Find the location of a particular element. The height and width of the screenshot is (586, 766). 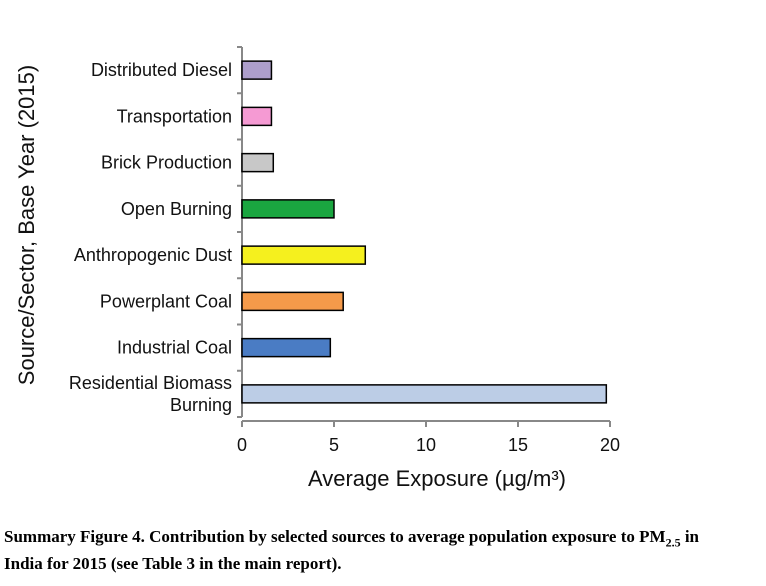

y-tick-label: Distributed Diesel is located at coordinates (161, 70).